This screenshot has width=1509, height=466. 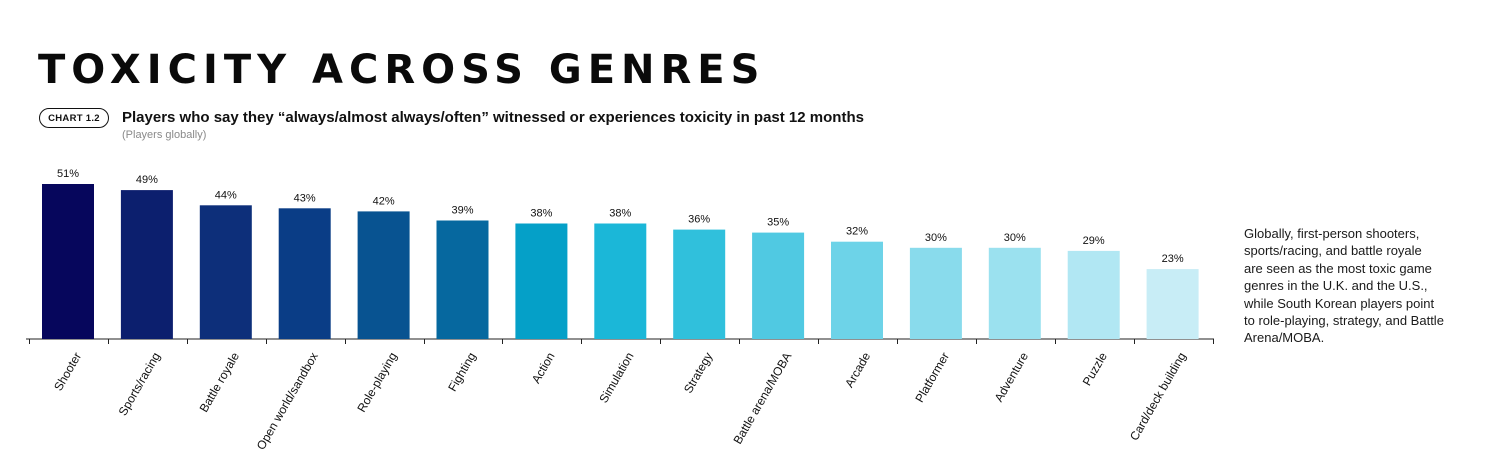 I want to click on x-tick-label: Platformer, so click(x=932, y=377).